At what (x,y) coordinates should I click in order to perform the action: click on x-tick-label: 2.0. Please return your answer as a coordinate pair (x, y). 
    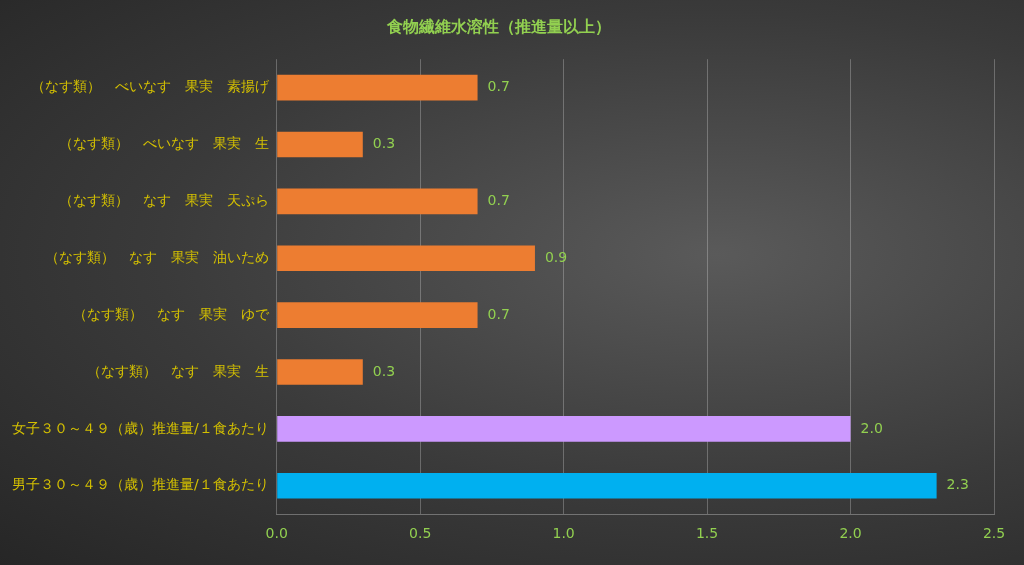
    Looking at the image, I should click on (850, 533).